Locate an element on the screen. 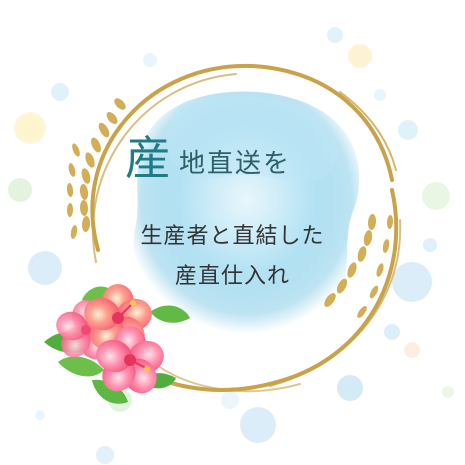 The height and width of the screenshot is (465, 465). hibiscus-flowers is located at coordinates (117, 344).